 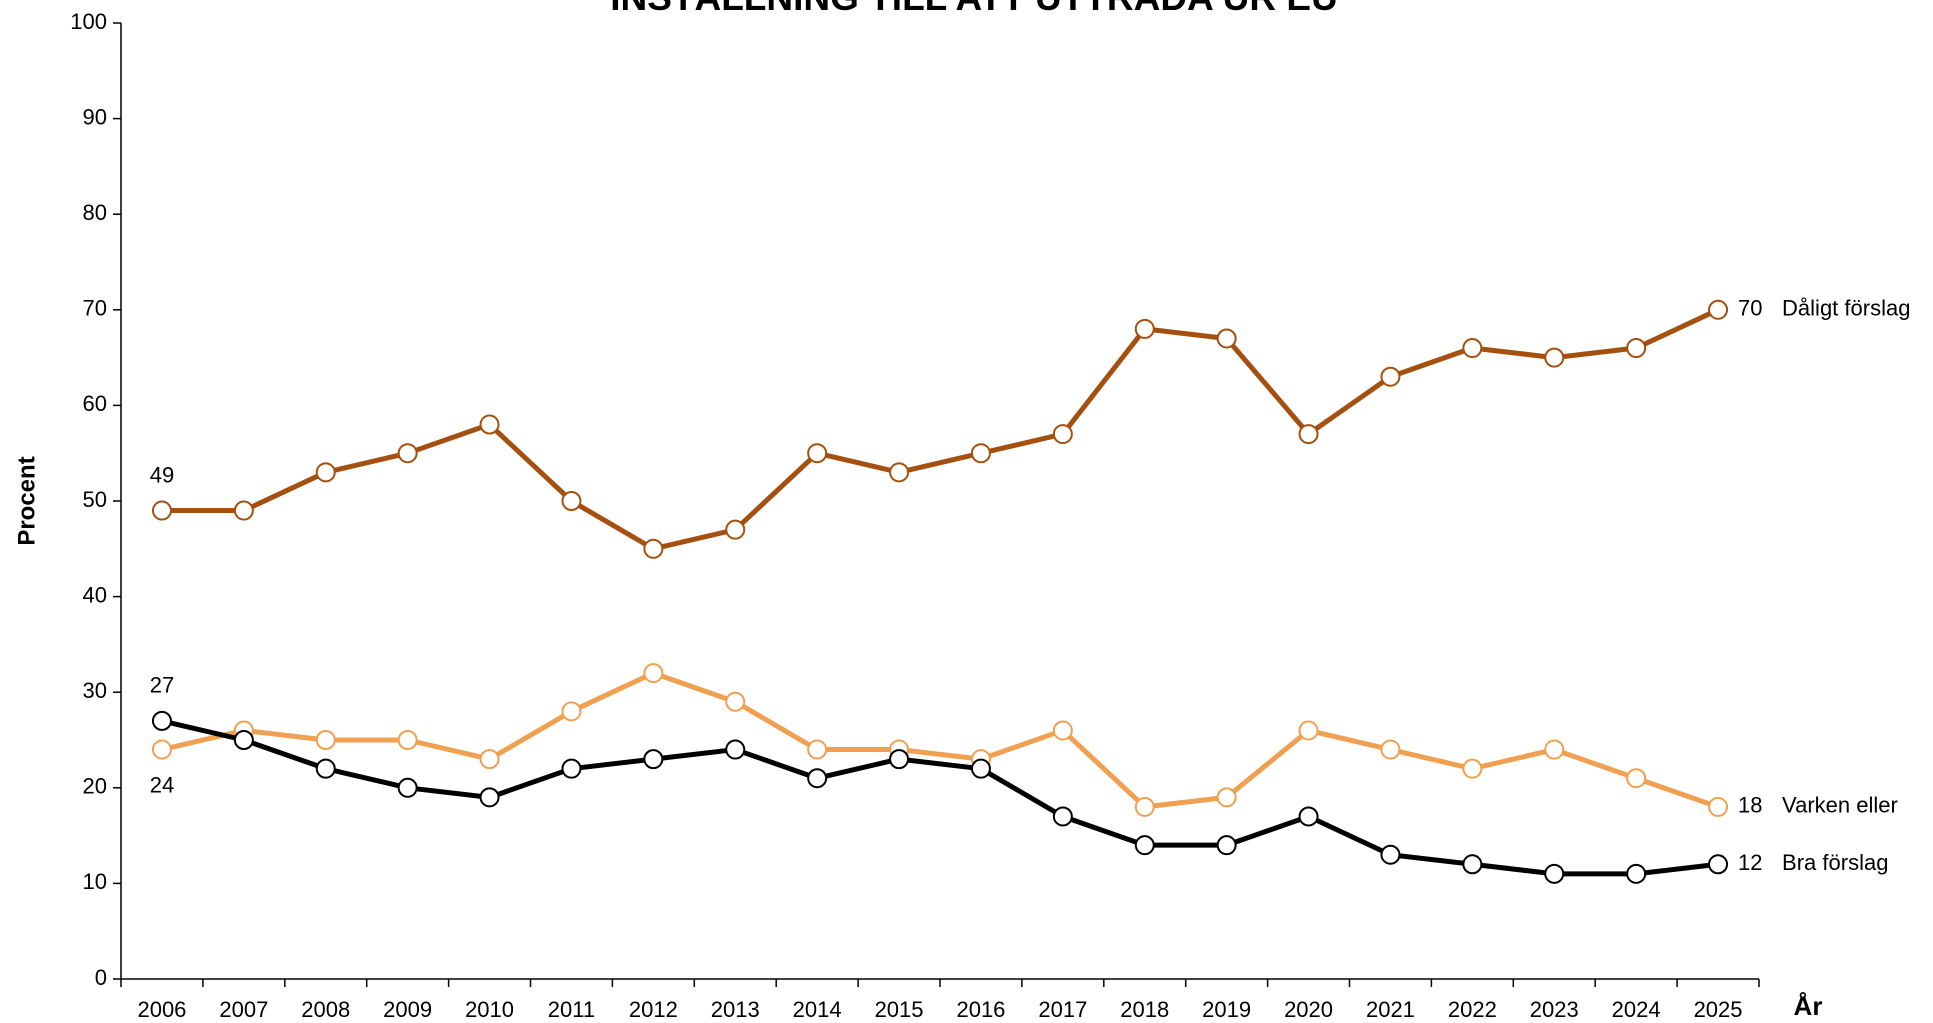 What do you see at coordinates (101, 977) in the screenshot?
I see `y-tick-label: 0` at bounding box center [101, 977].